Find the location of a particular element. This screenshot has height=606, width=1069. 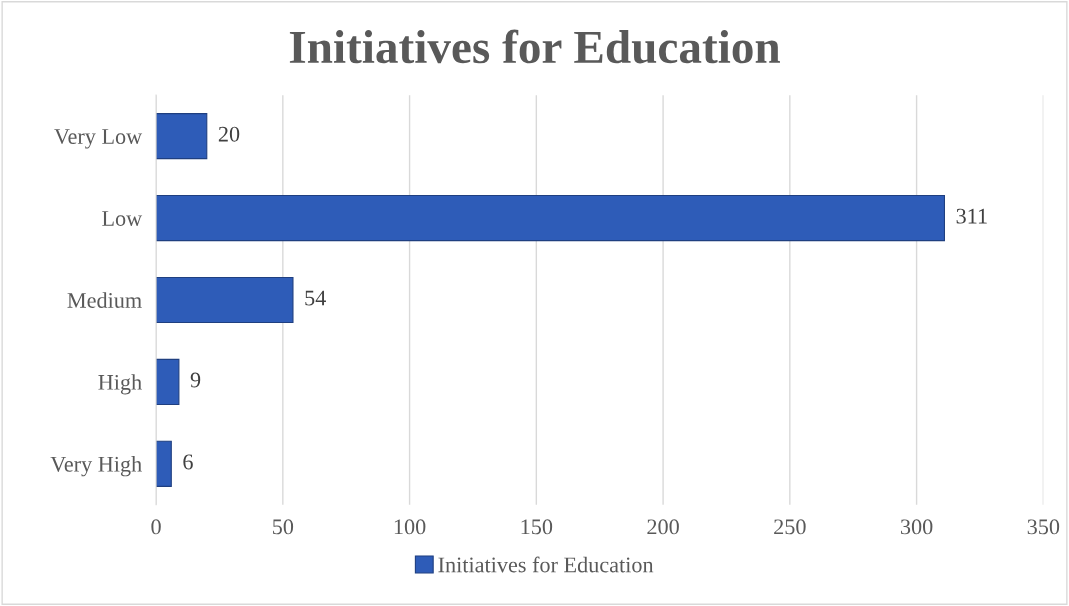

y-tick-label: High is located at coordinates (120, 384).